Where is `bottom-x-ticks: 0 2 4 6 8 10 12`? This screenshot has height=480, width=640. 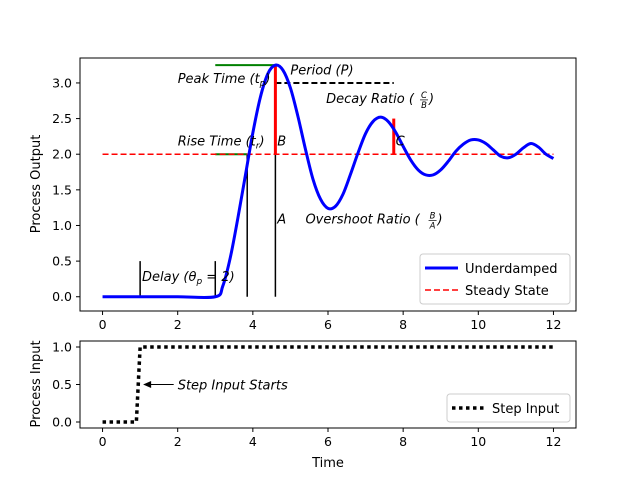 bottom-x-ticks: 0 2 4 6 8 10 12 is located at coordinates (330, 438).